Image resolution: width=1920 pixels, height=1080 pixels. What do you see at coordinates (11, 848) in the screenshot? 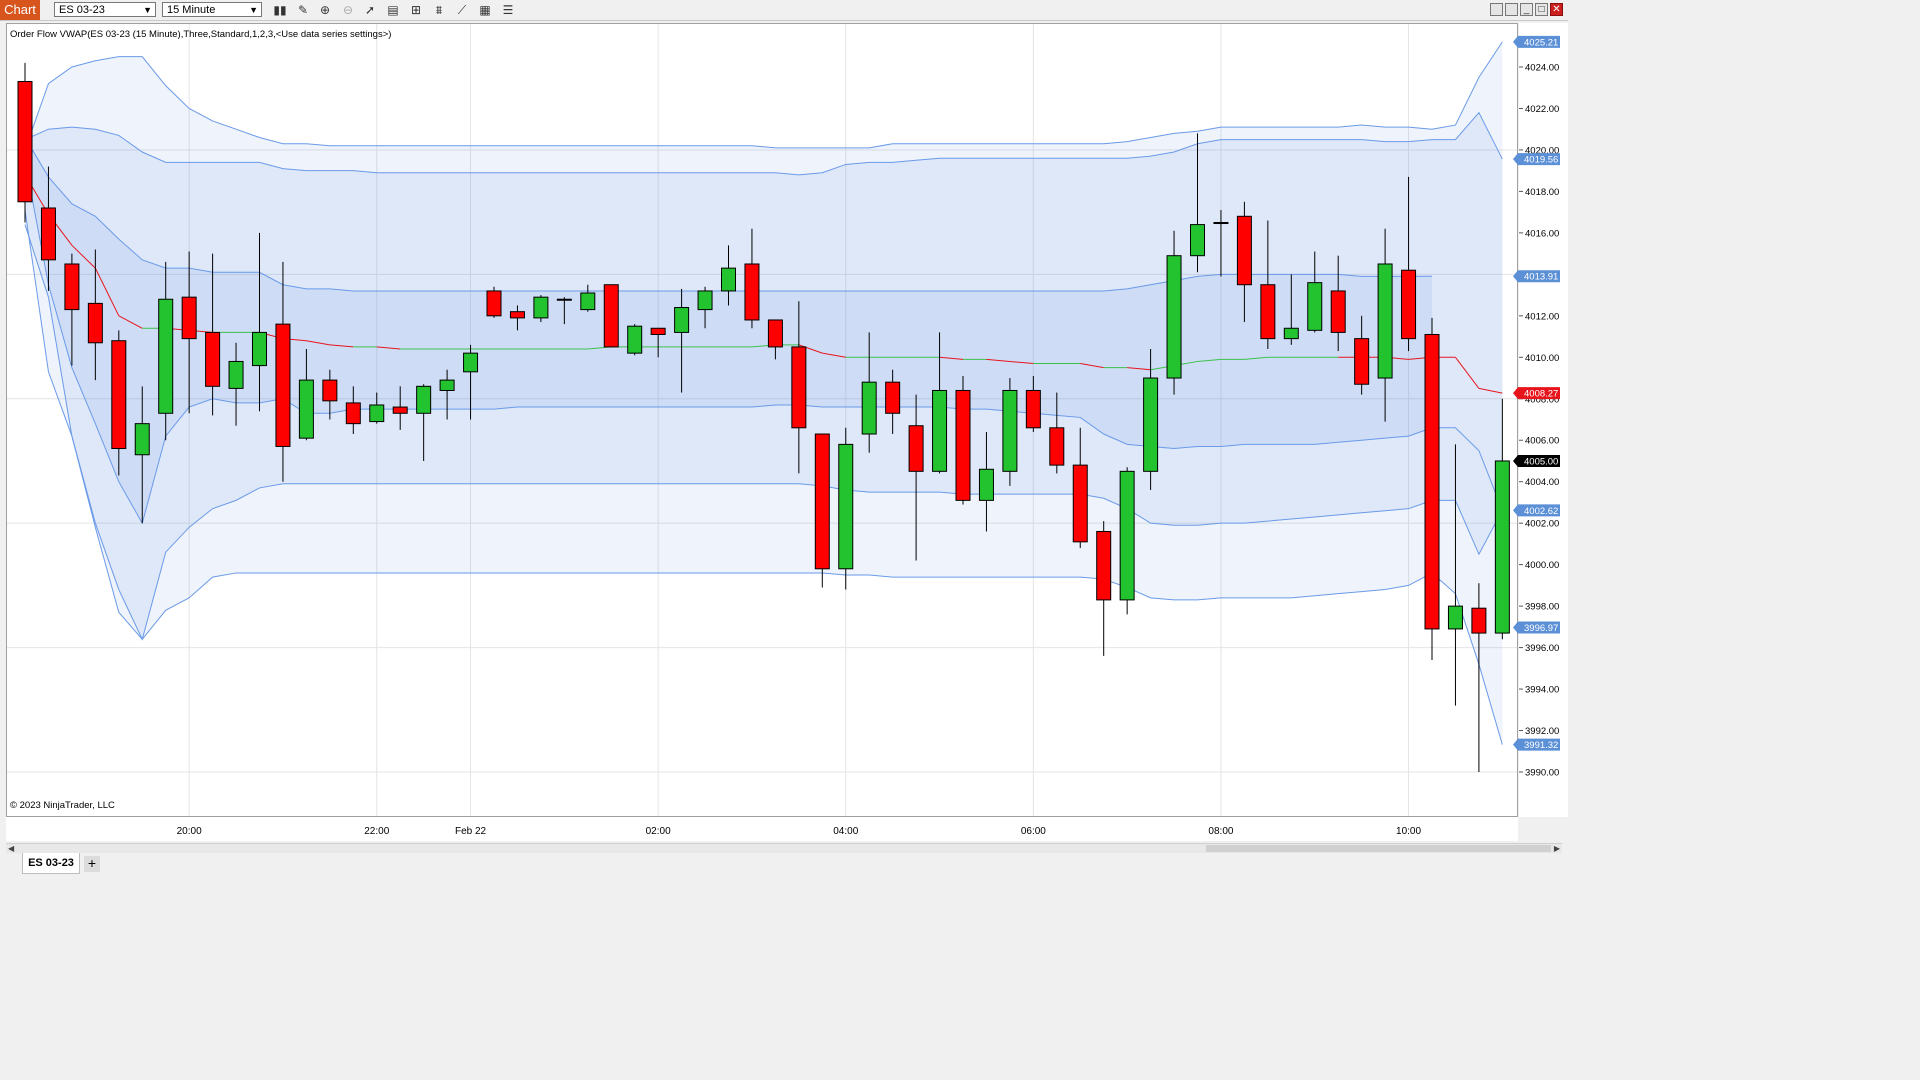
I see `scroll-left-icon: ◀` at bounding box center [11, 848].